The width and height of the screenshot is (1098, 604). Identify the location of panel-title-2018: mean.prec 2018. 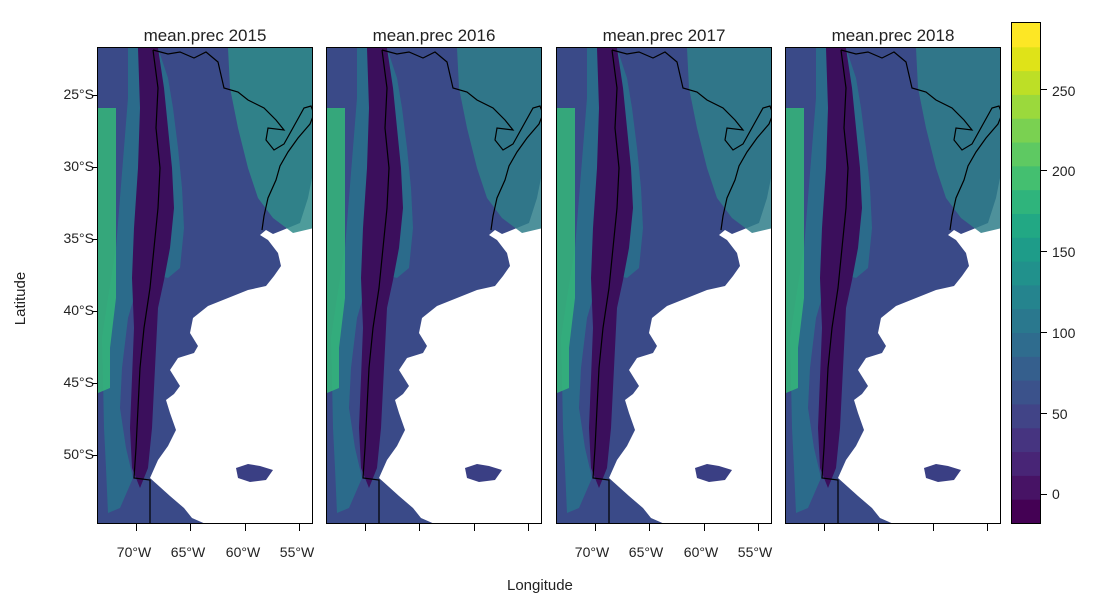
(893, 35).